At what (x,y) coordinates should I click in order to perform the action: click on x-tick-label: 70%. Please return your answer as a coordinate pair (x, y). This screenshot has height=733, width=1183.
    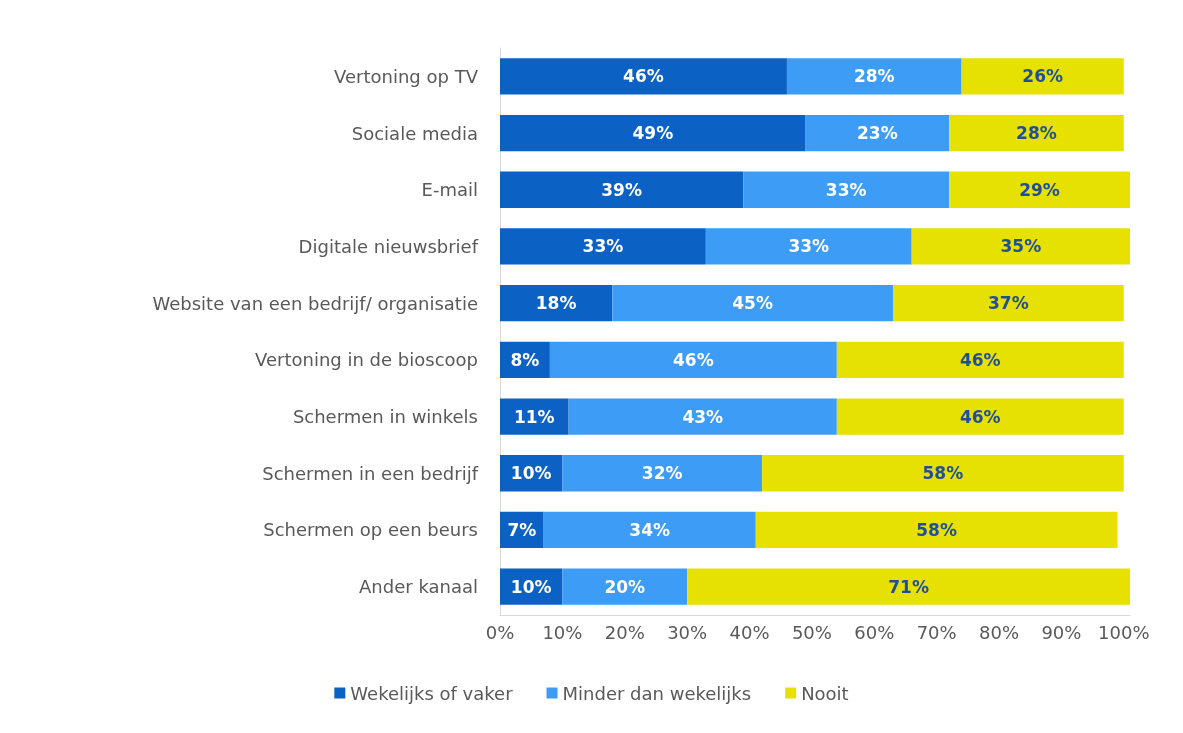
    Looking at the image, I should click on (936, 632).